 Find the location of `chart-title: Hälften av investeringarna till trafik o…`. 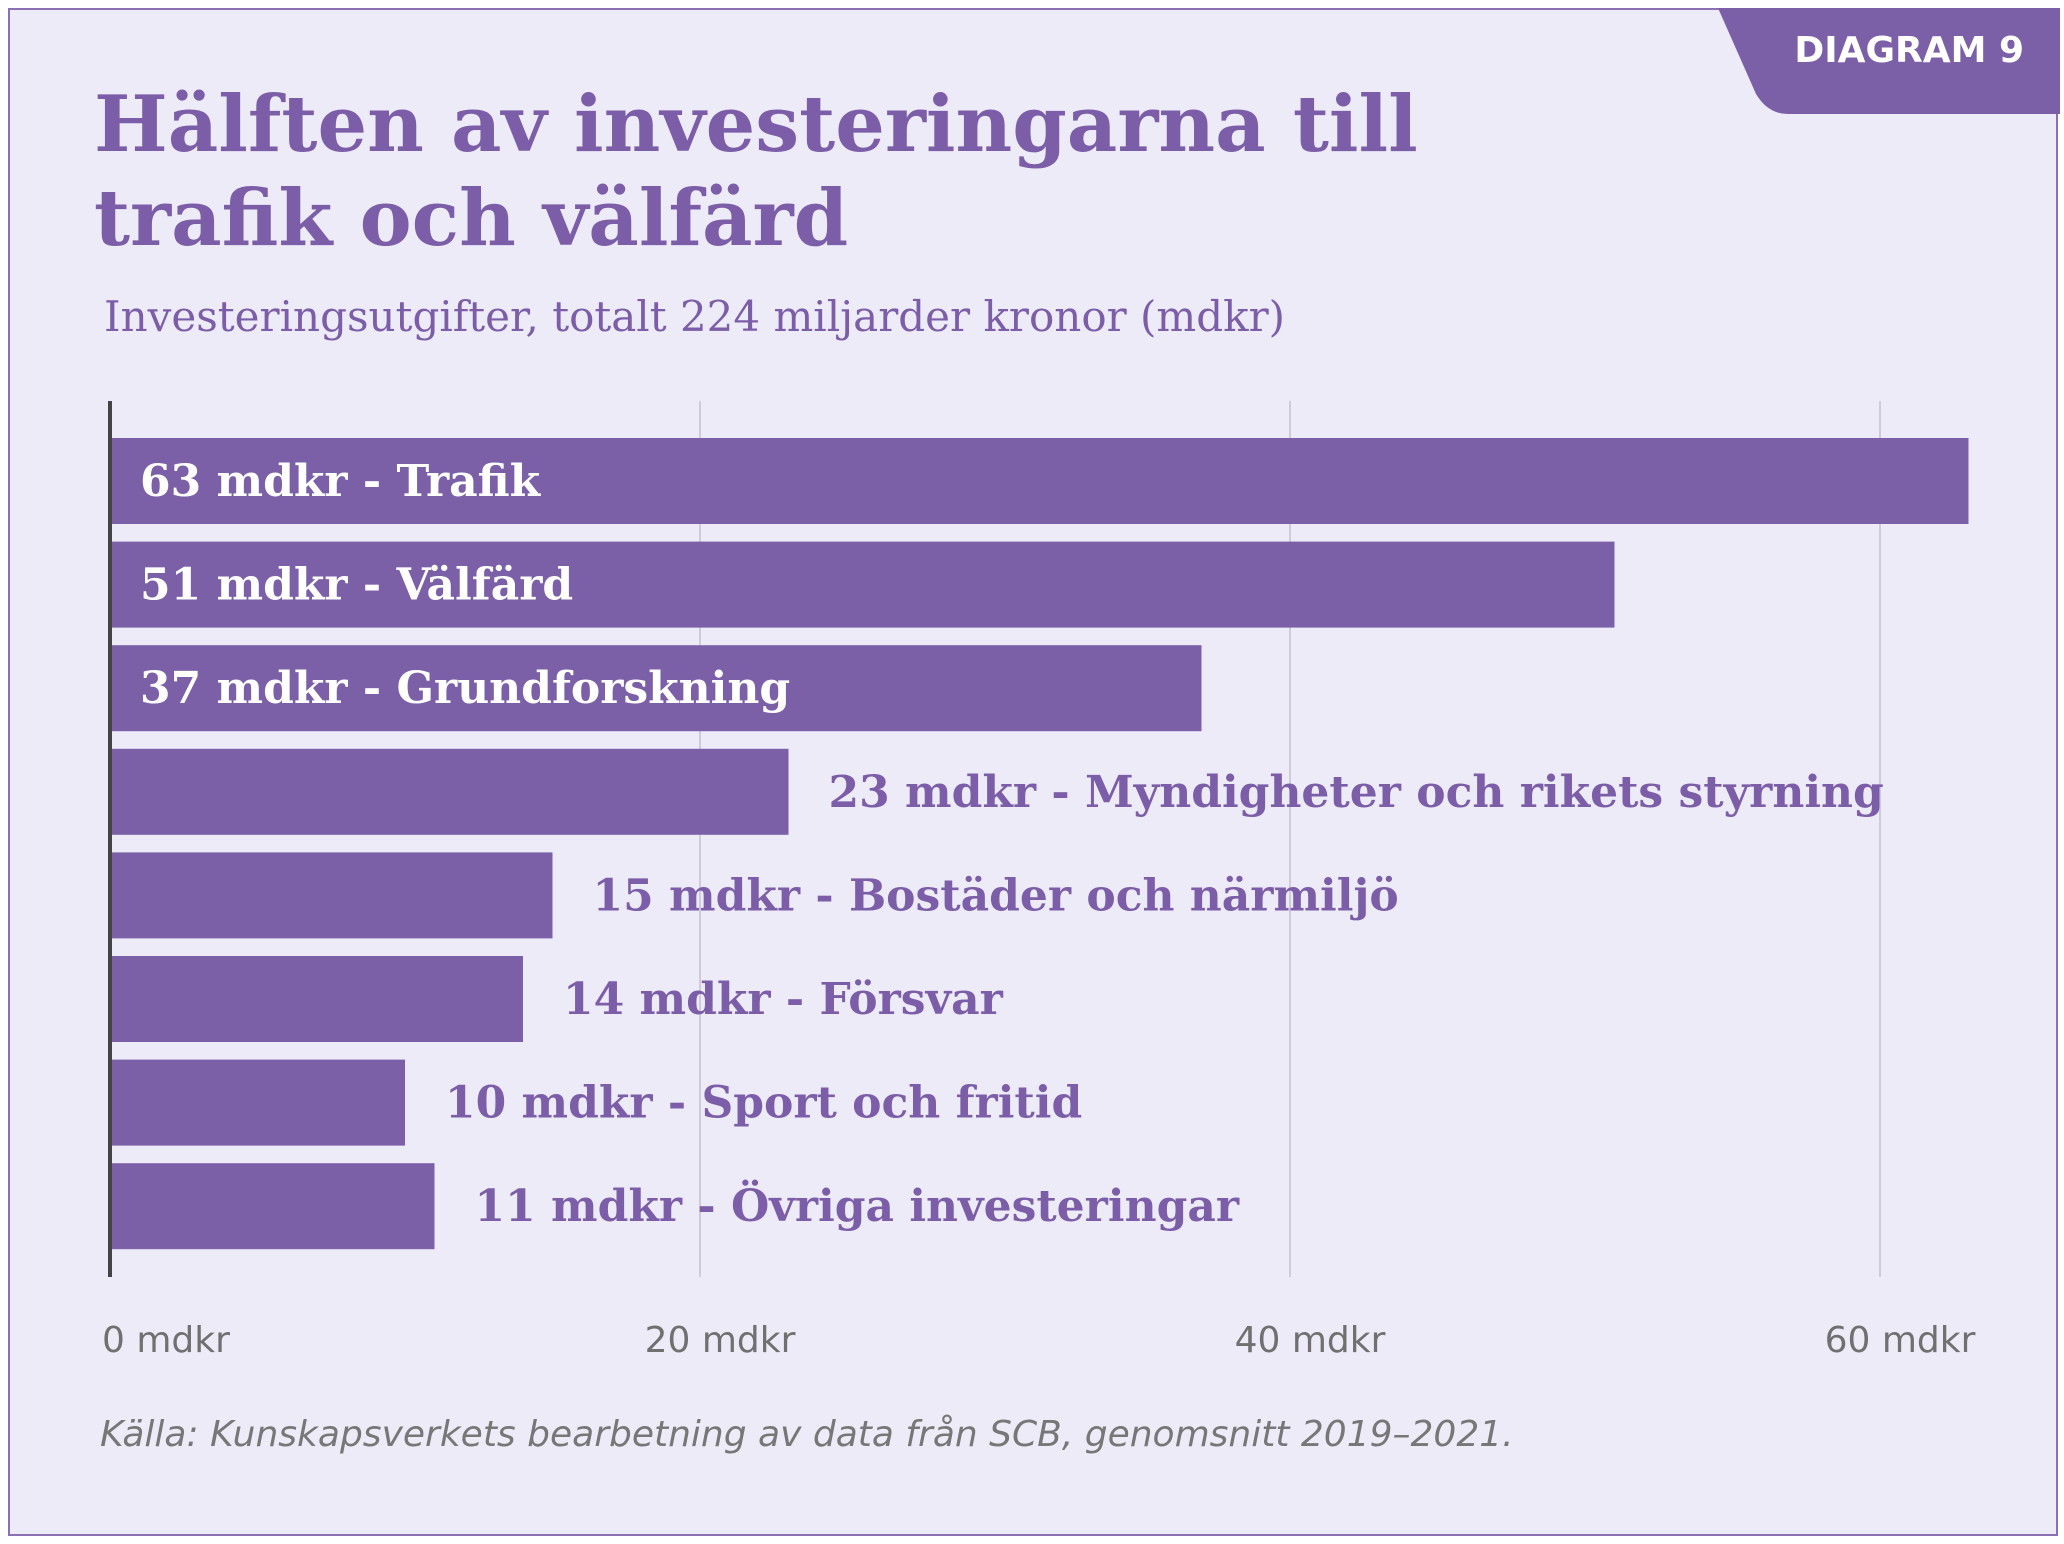

chart-title: Hälften av investeringarna till trafik o… is located at coordinates (756, 171).